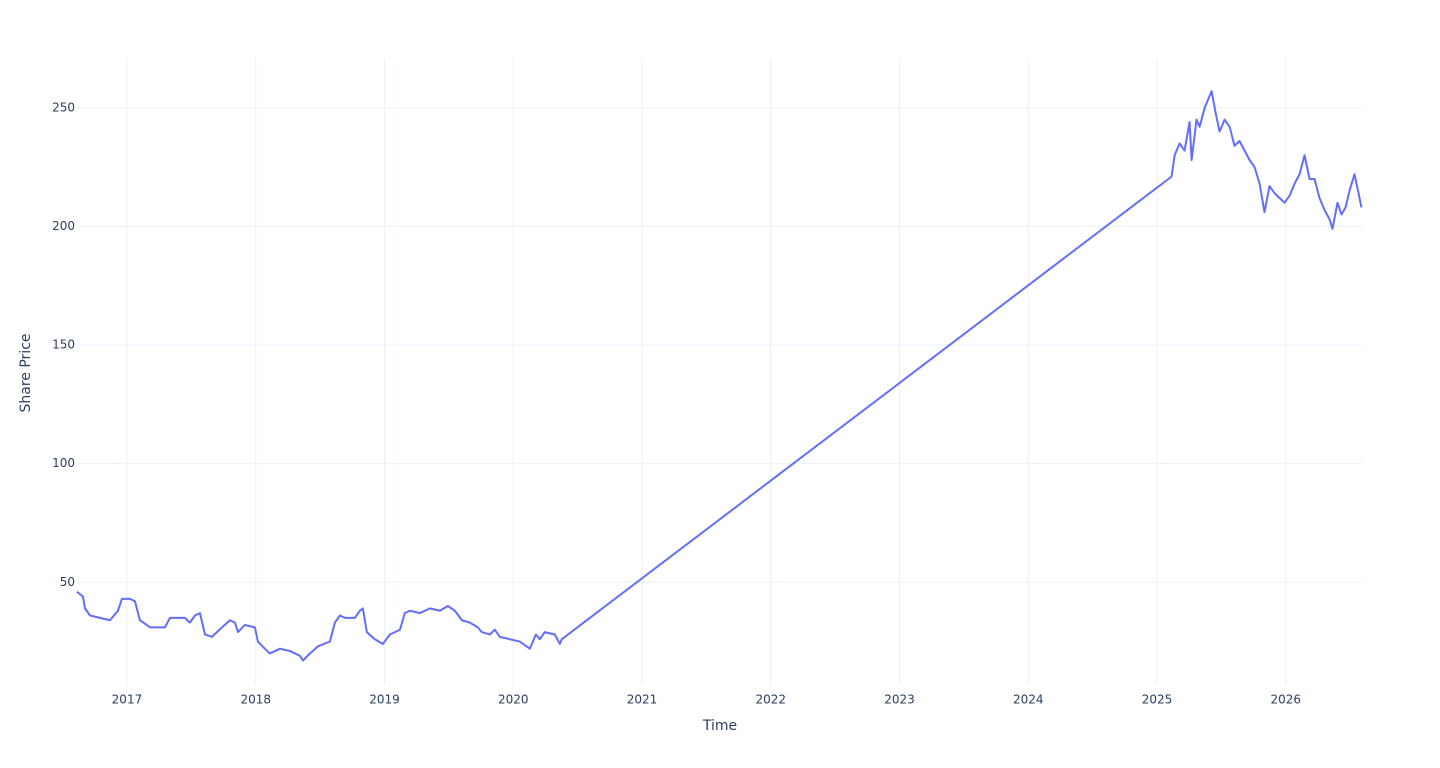 The image size is (1440, 768). What do you see at coordinates (899, 700) in the screenshot?
I see `x-tick-label: 2023` at bounding box center [899, 700].